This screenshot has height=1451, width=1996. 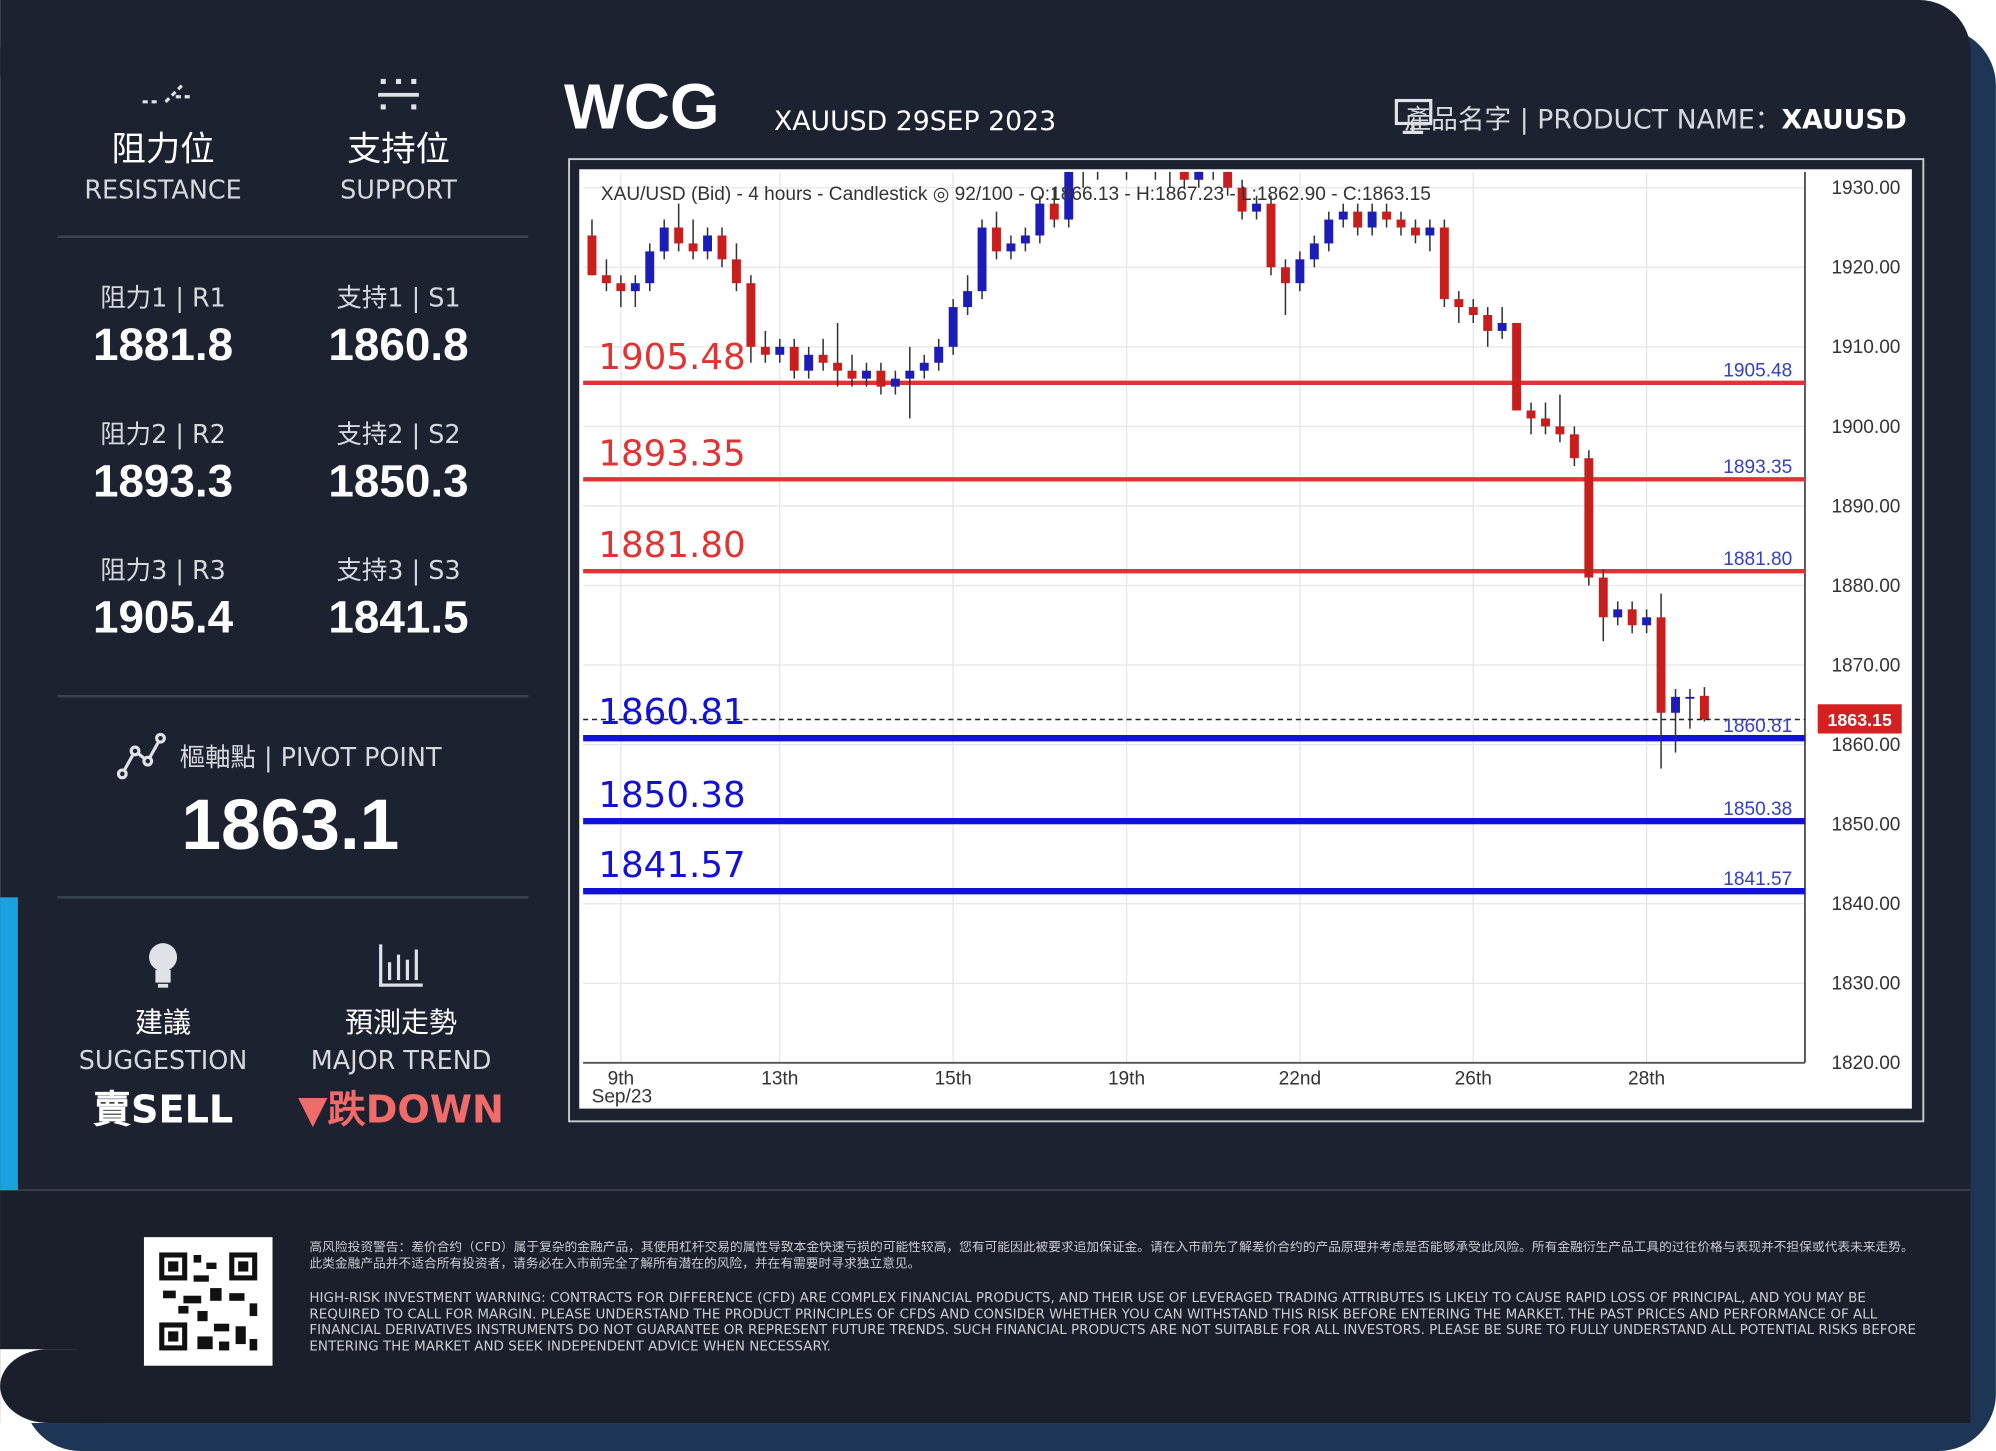 I want to click on product-label: 產品名字 | PRODUCT NAME：, so click(x=1592, y=120).